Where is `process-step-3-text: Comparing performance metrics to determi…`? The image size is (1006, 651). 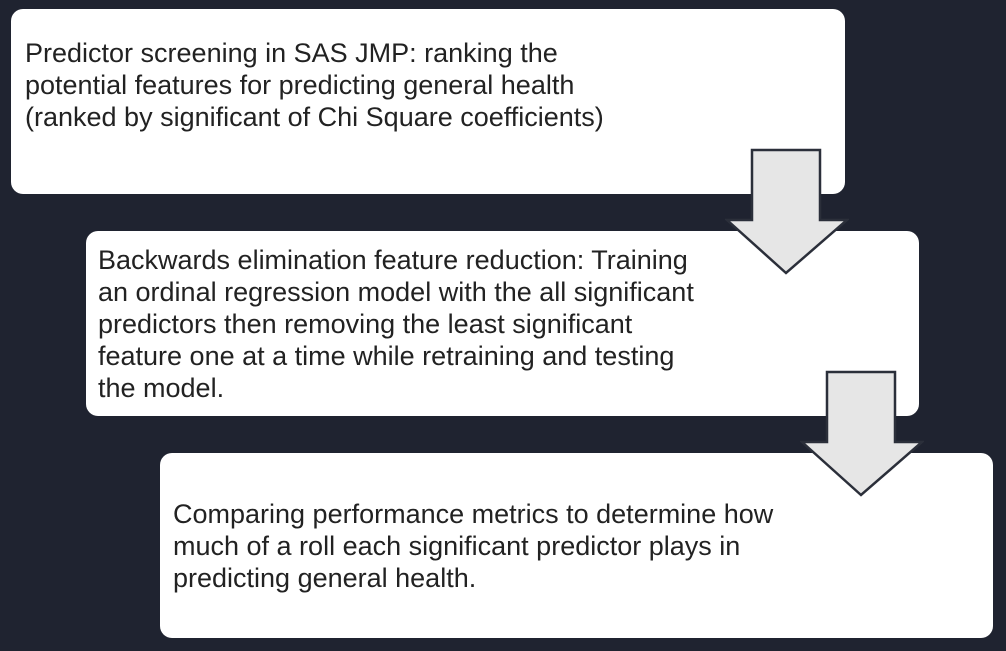
process-step-3-text: Comparing performance metrics to determi… is located at coordinates (473, 545).